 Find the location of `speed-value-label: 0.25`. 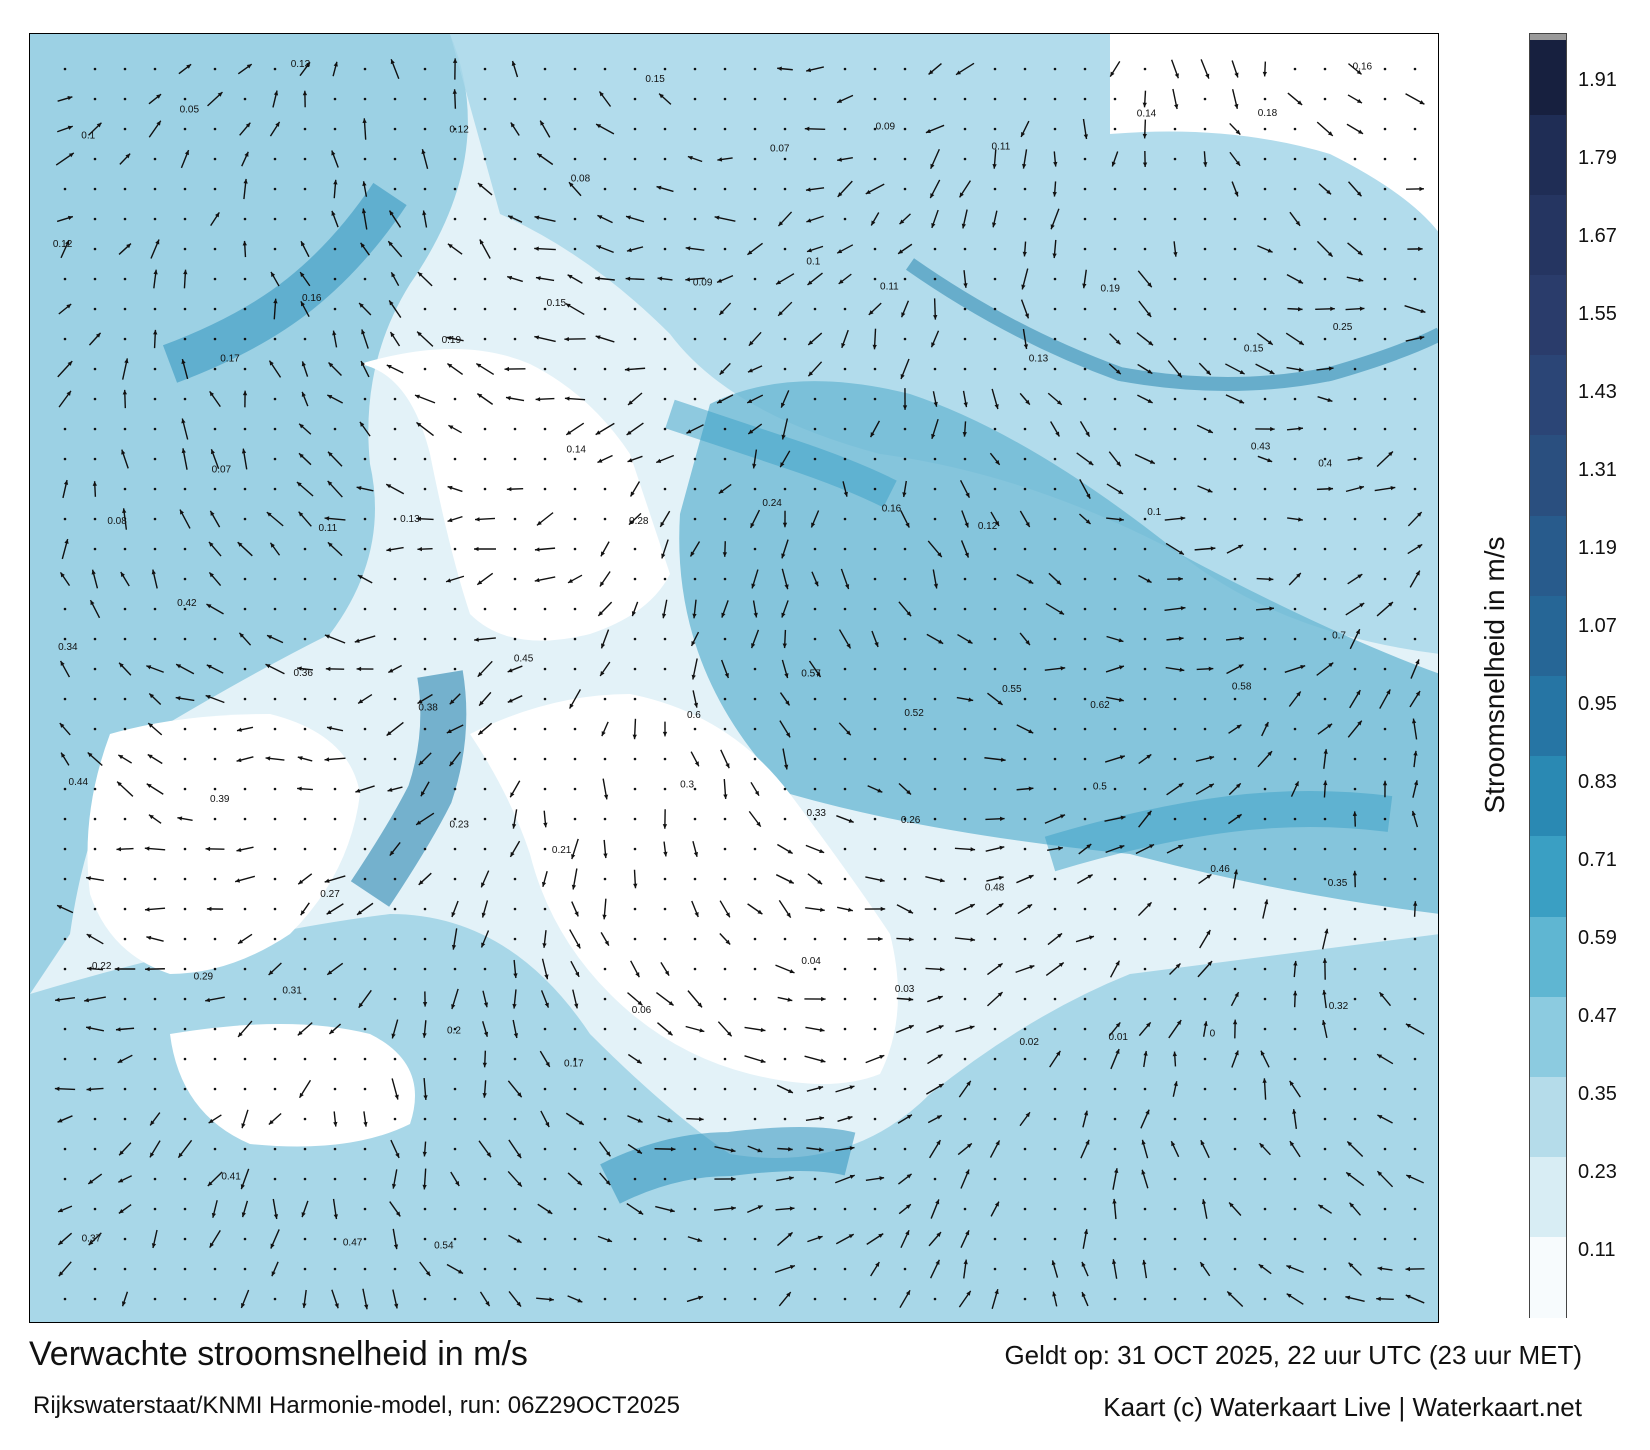

speed-value-label: 0.25 is located at coordinates (1343, 327).